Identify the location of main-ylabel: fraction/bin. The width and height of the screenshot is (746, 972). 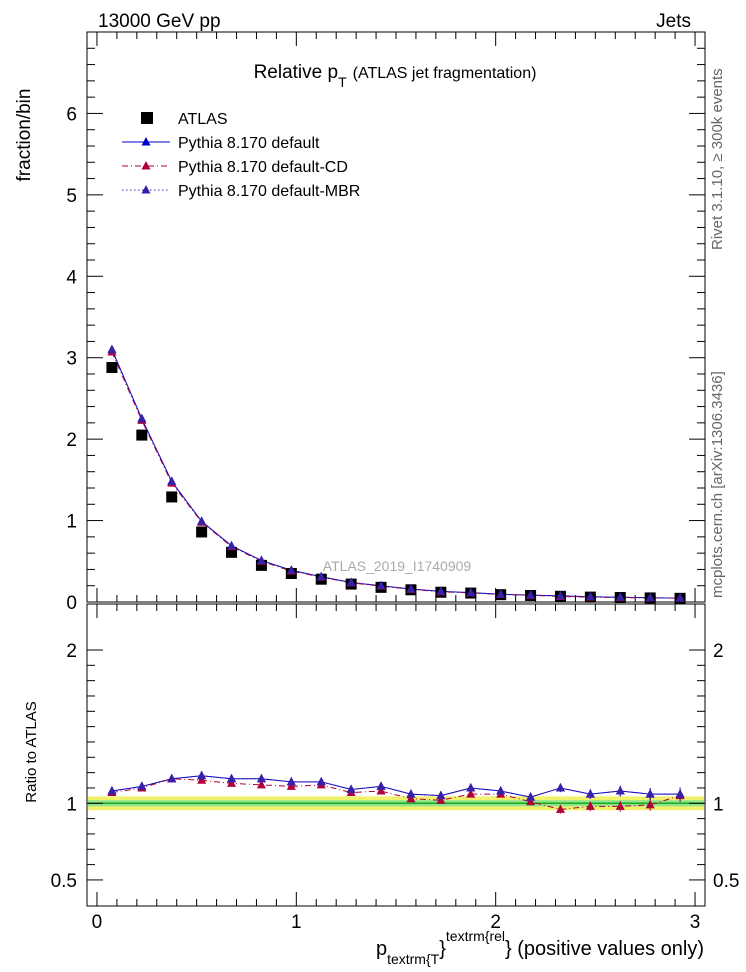
(24, 135).